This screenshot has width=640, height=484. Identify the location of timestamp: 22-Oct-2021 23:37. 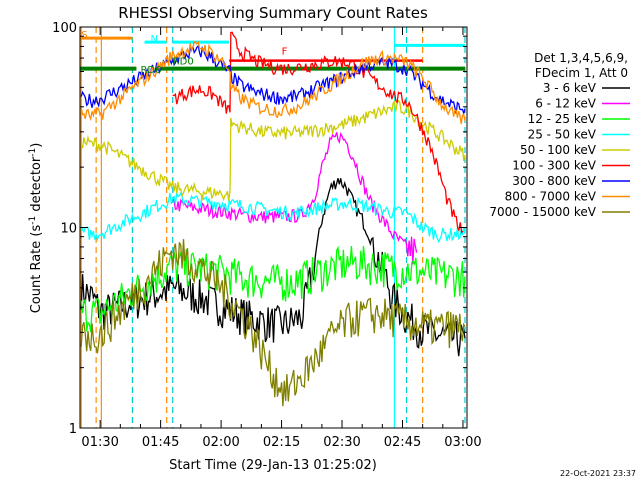
(598, 473).